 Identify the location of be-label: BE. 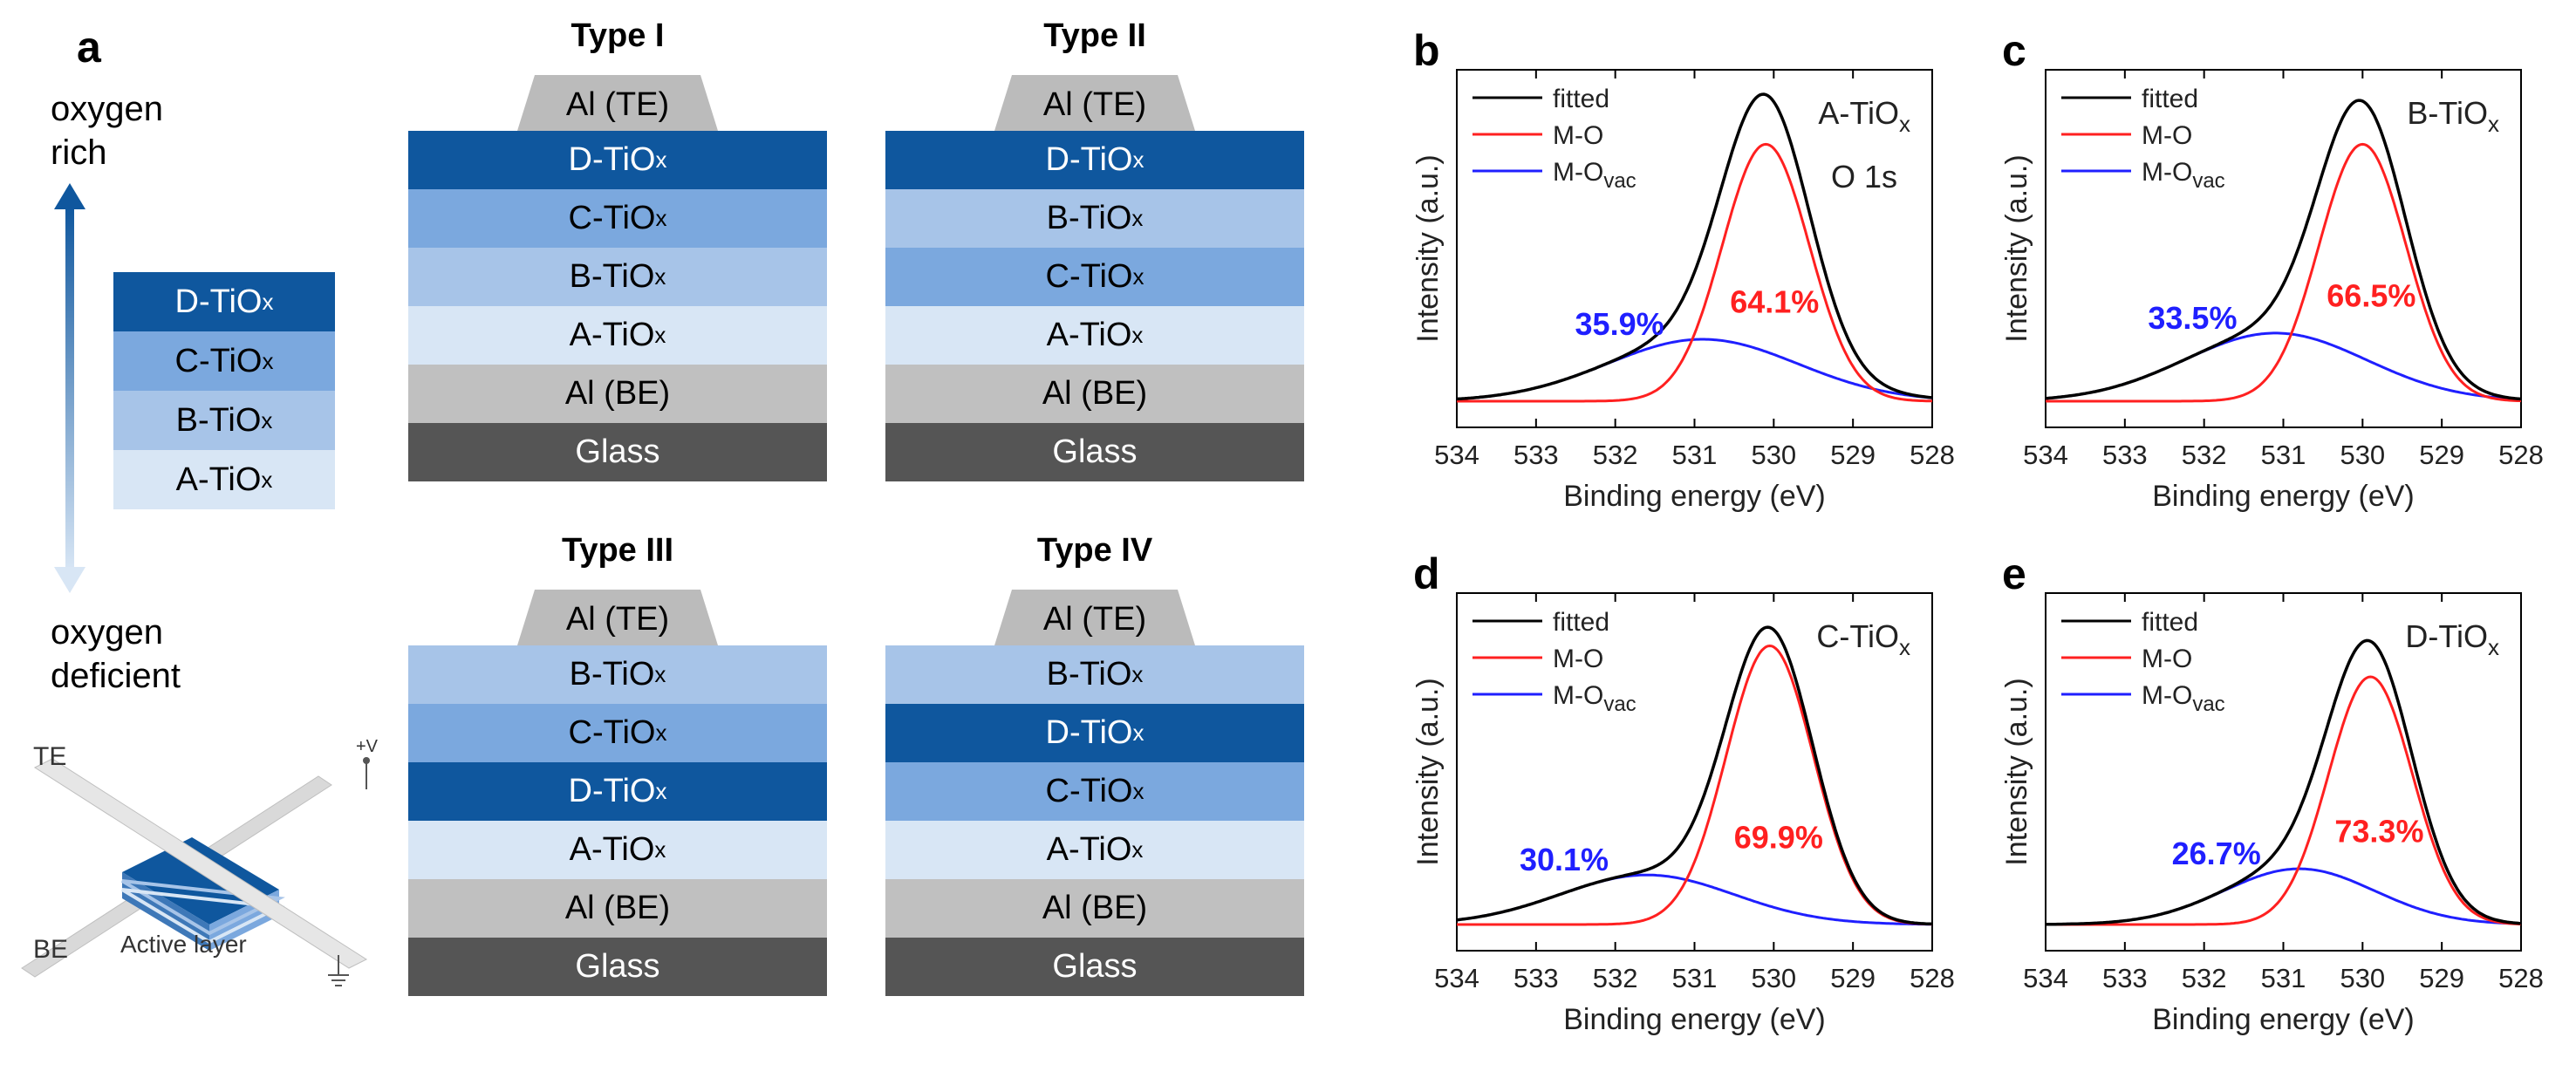
(50, 949).